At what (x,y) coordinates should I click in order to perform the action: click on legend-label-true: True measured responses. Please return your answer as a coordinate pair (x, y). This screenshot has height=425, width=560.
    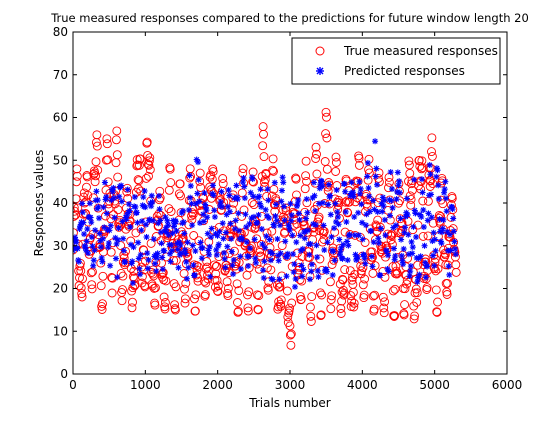
    Looking at the image, I should click on (420, 51).